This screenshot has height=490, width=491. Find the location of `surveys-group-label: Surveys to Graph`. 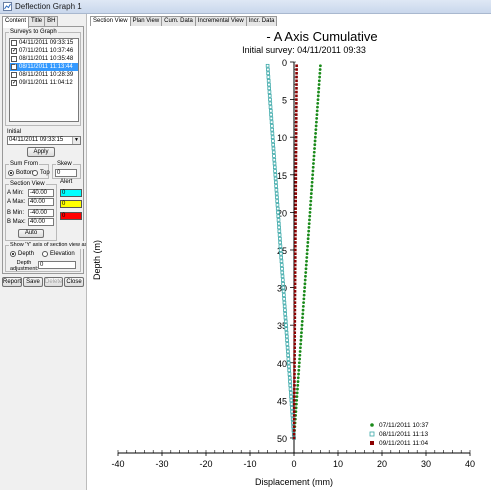

surveys-group-label: Surveys to Graph is located at coordinates (33, 32).